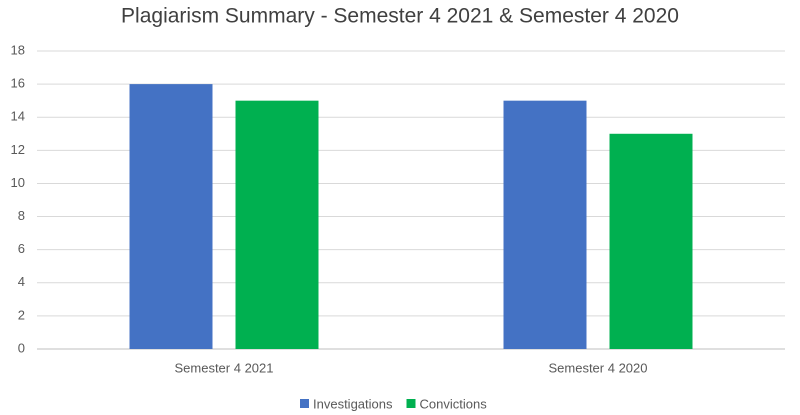 The height and width of the screenshot is (415, 800). What do you see at coordinates (18, 182) in the screenshot?
I see `y-tick-label: 10` at bounding box center [18, 182].